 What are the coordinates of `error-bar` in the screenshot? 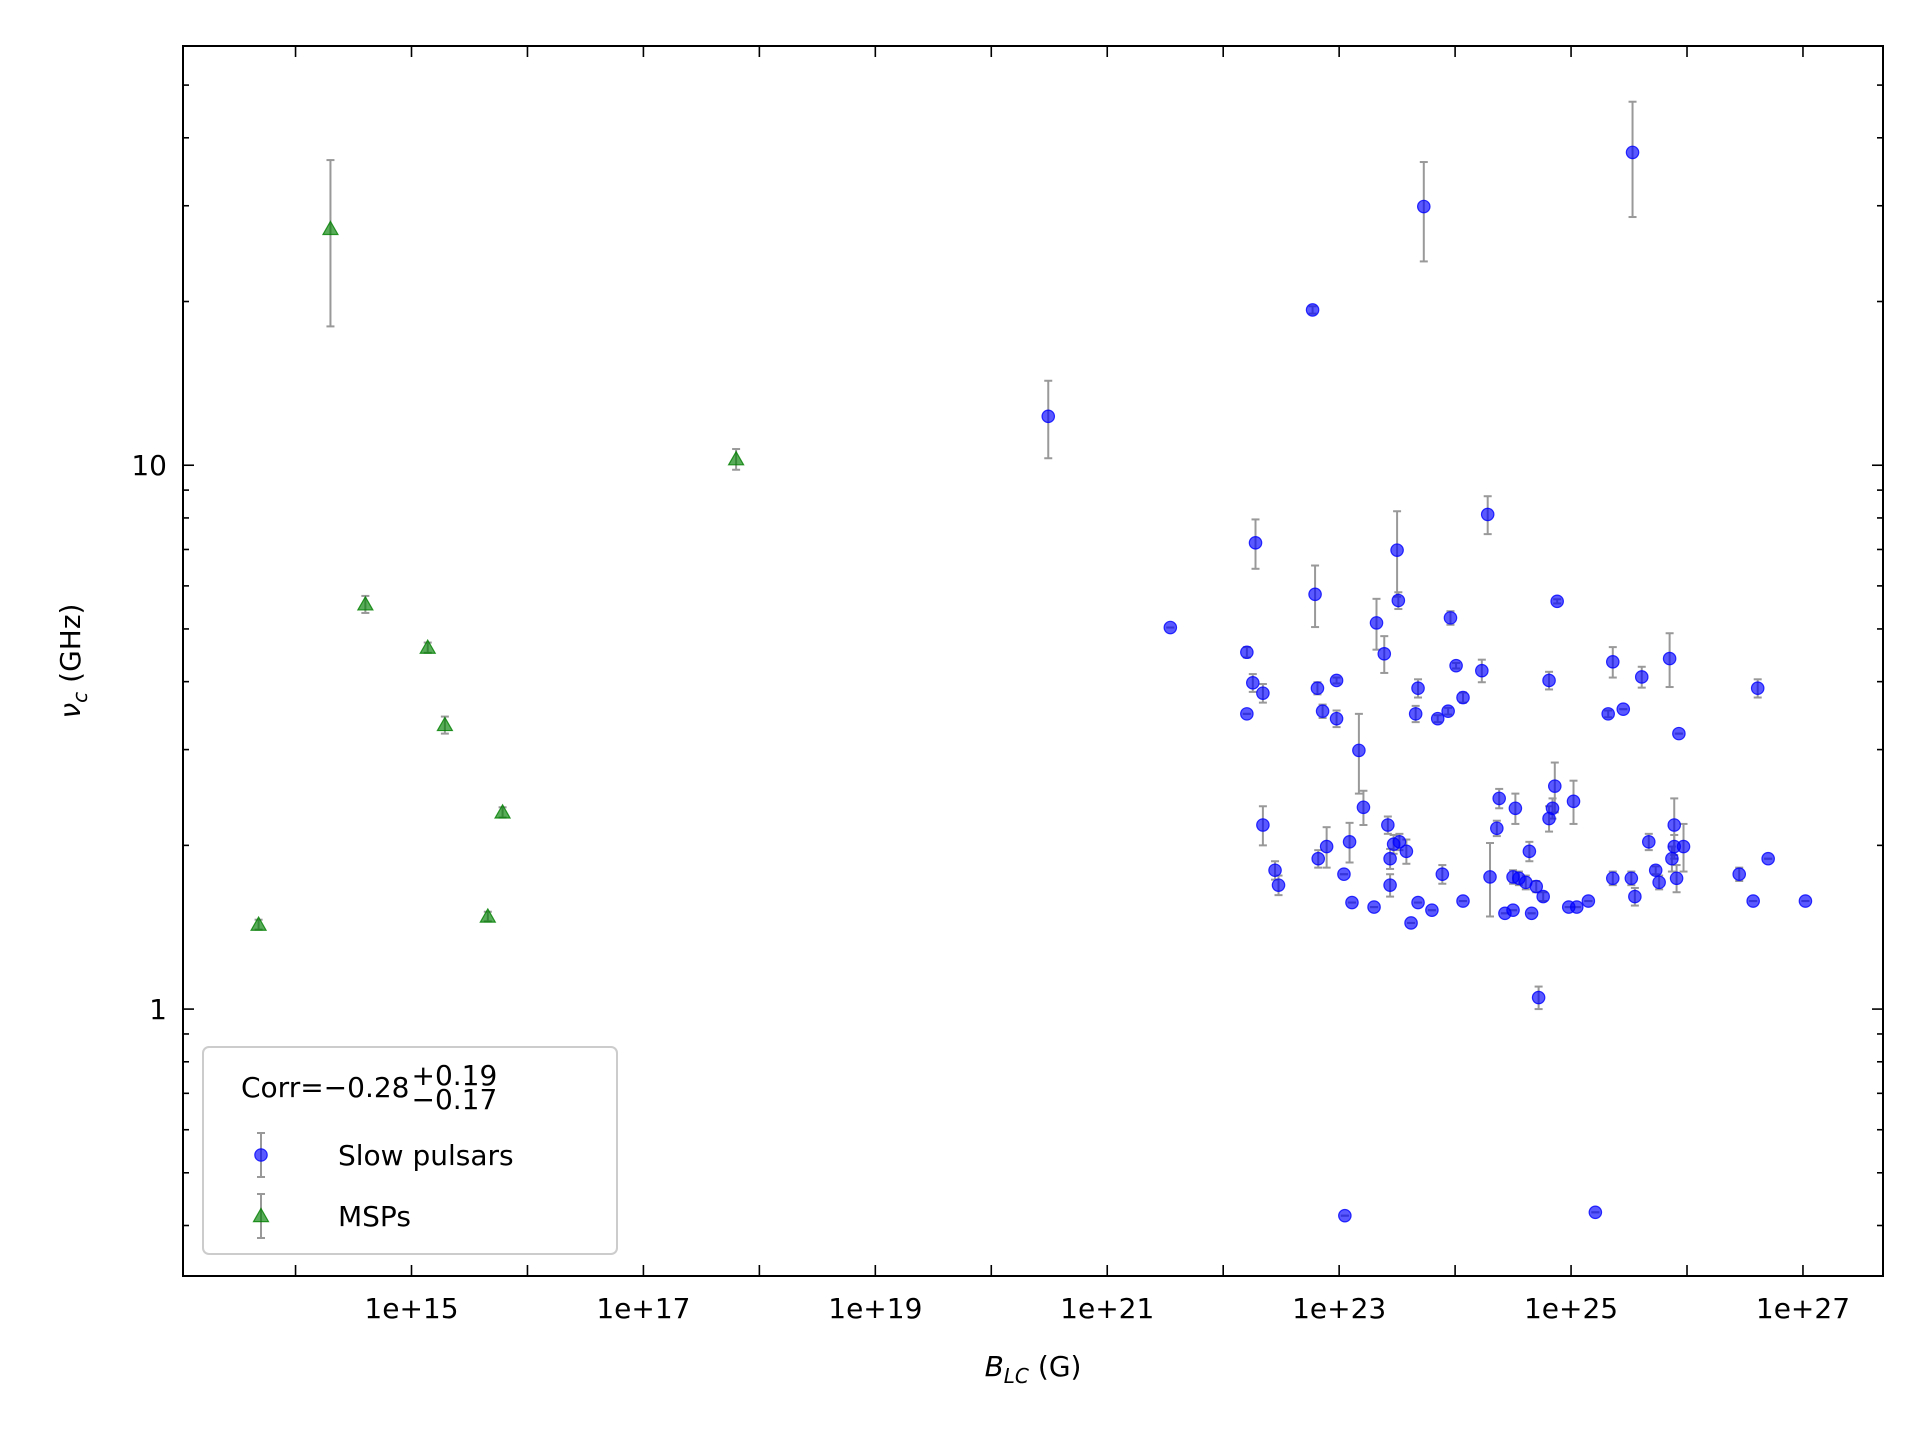 It's located at (1632, 159).